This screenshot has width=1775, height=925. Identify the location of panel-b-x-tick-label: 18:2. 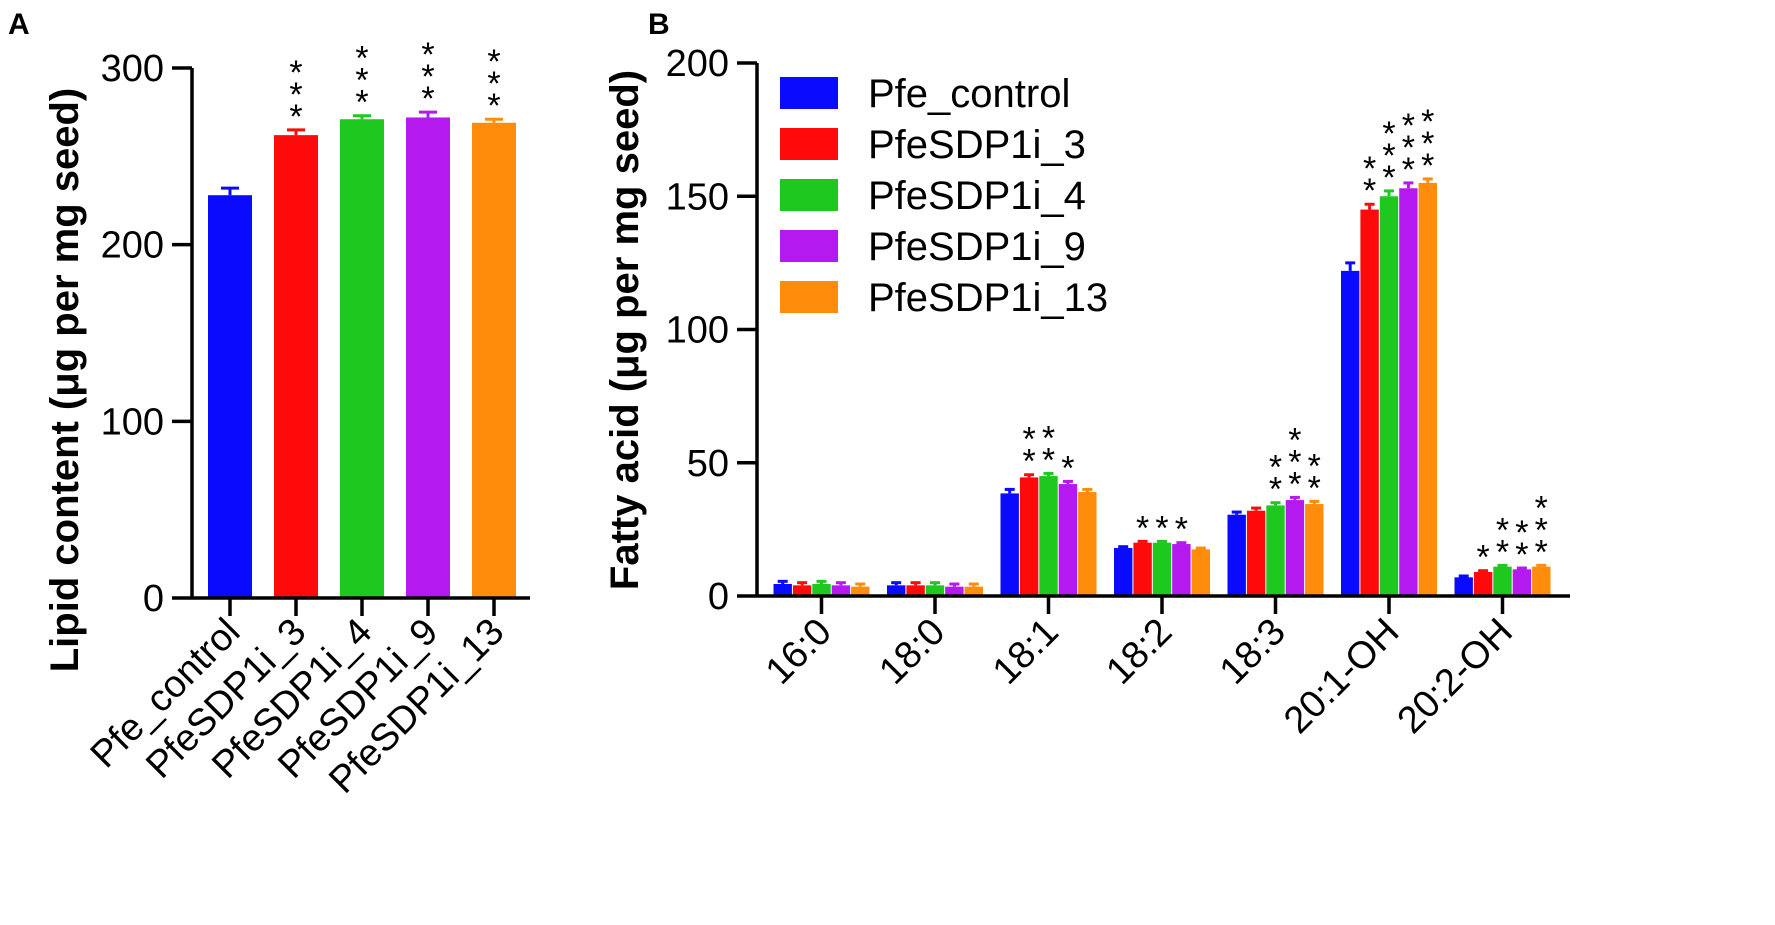
(1139, 652).